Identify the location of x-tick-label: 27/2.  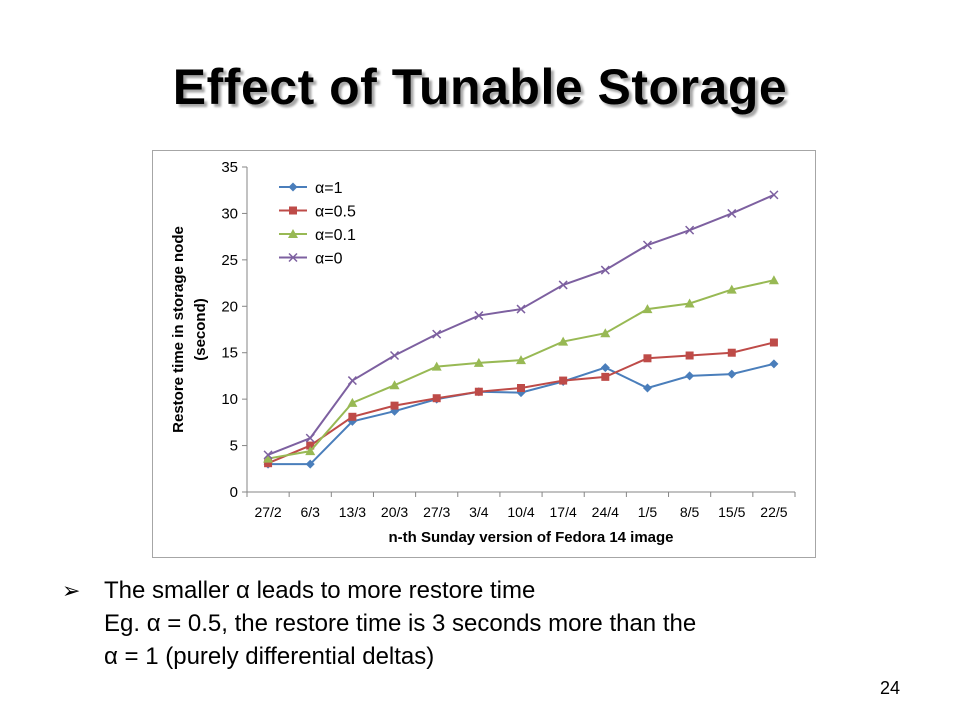
(267, 512).